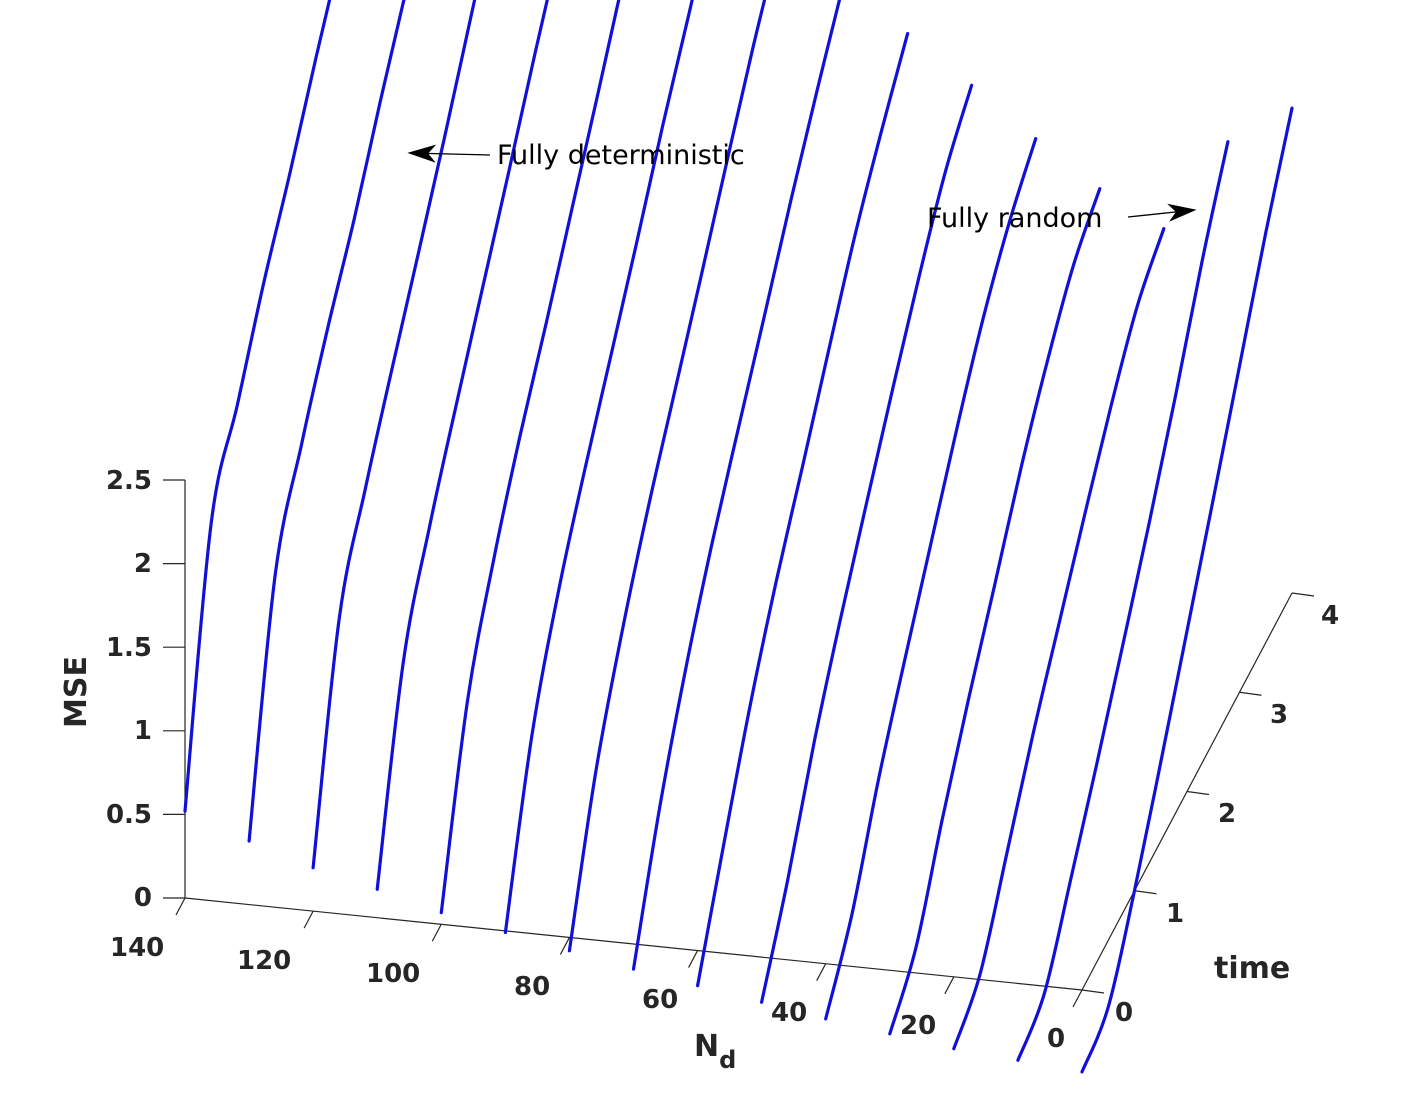 The image size is (1425, 1114). Describe the element at coordinates (76, 692) in the screenshot. I see `z-axis-title: MSE` at that location.